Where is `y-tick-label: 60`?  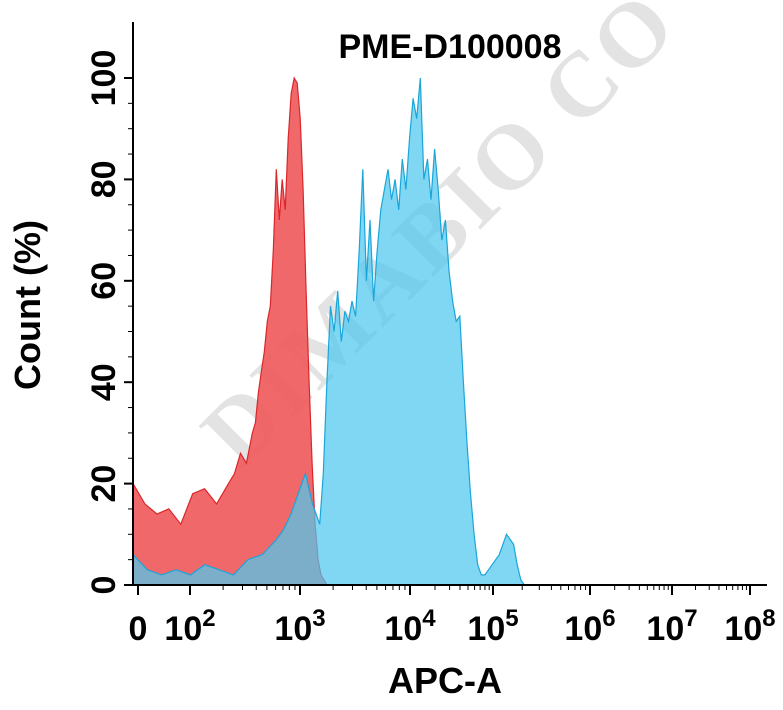
y-tick-label: 60 is located at coordinates (104, 281).